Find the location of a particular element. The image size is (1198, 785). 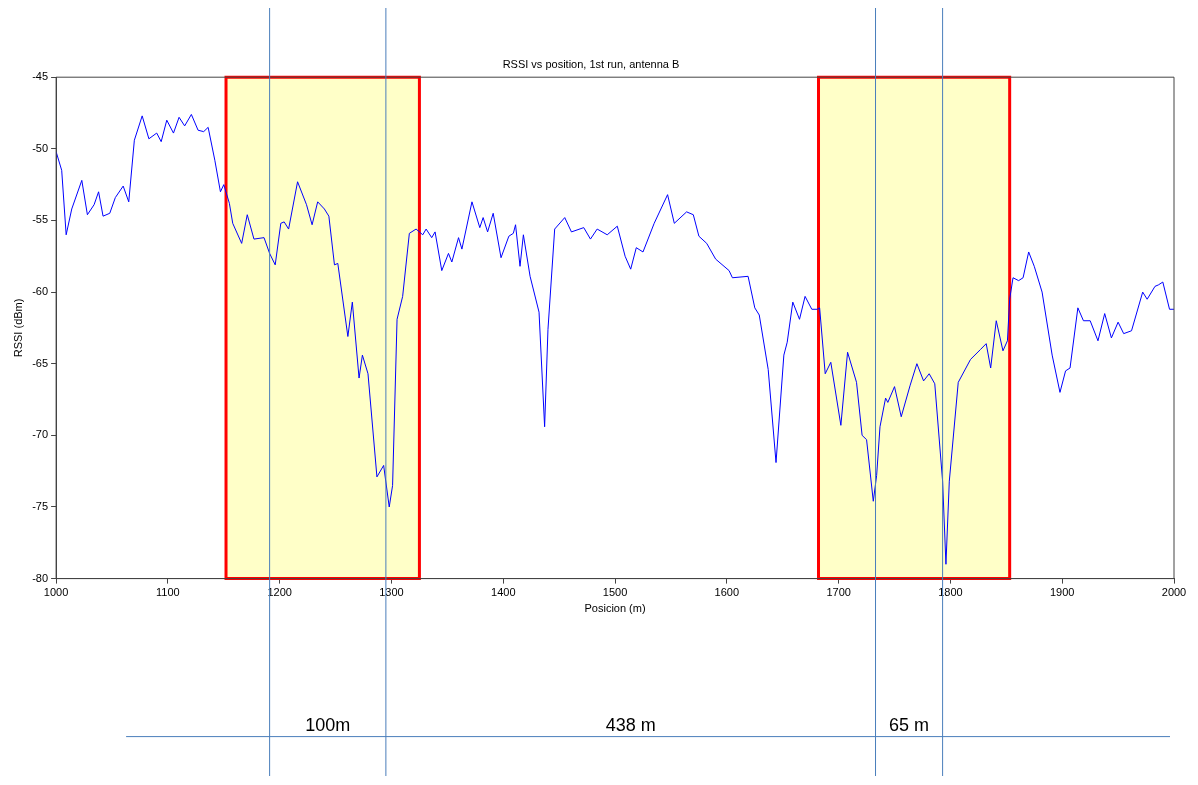

x-tick-label: 1100 is located at coordinates (168, 592).